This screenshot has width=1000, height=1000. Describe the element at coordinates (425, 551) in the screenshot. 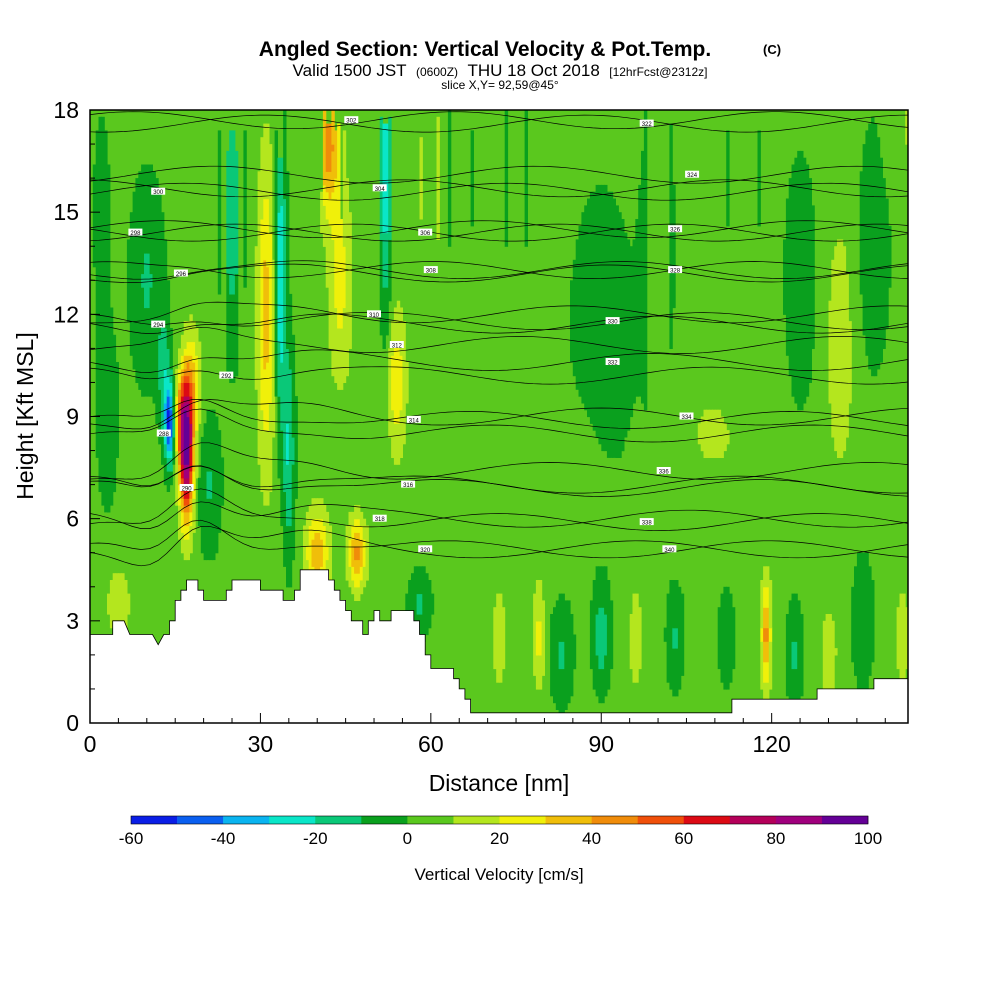

I see `contour-label-text: 320` at that location.